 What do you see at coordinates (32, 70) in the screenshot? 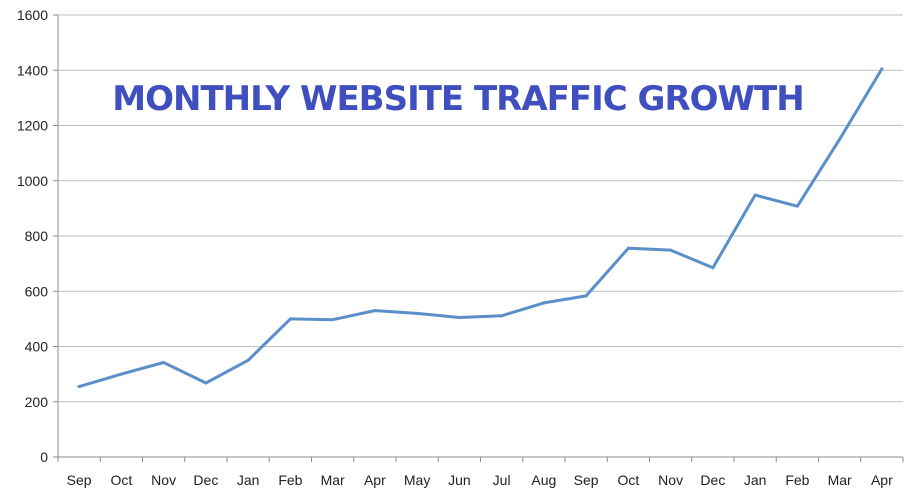
I see `y-tick-label: 1400` at bounding box center [32, 70].